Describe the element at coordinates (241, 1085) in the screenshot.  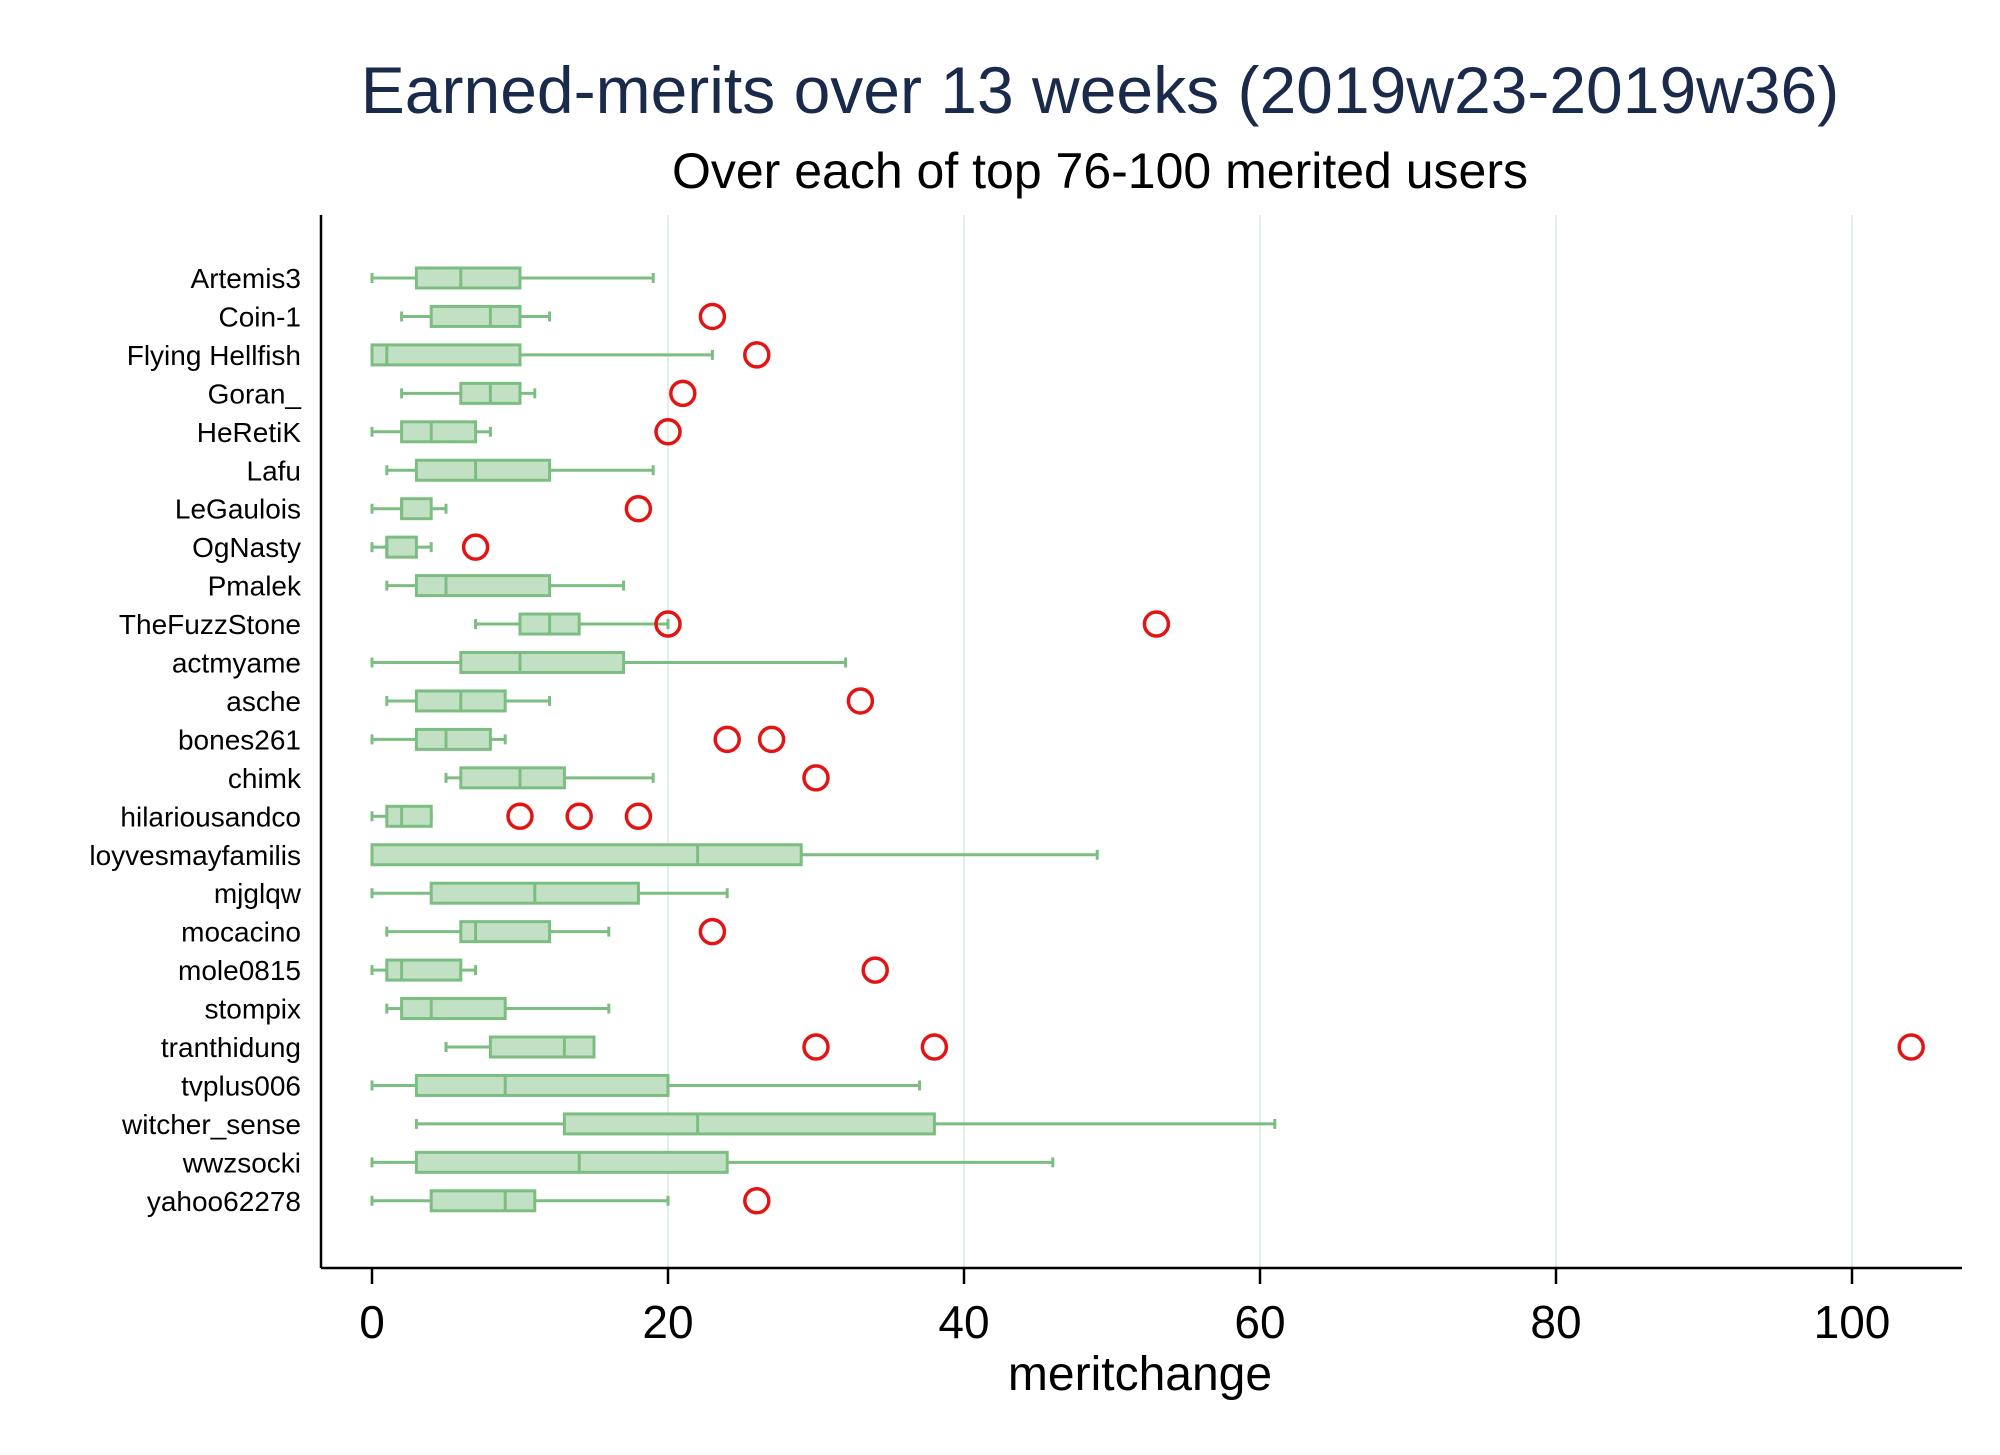
I see `category-label: tvplus006` at that location.